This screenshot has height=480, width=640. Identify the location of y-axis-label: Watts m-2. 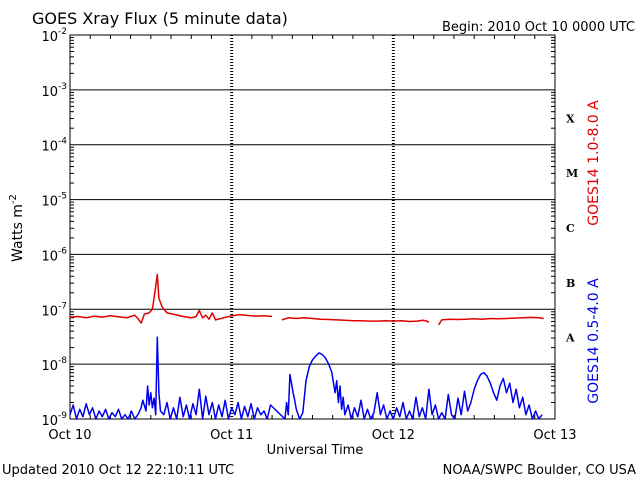
(17, 228).